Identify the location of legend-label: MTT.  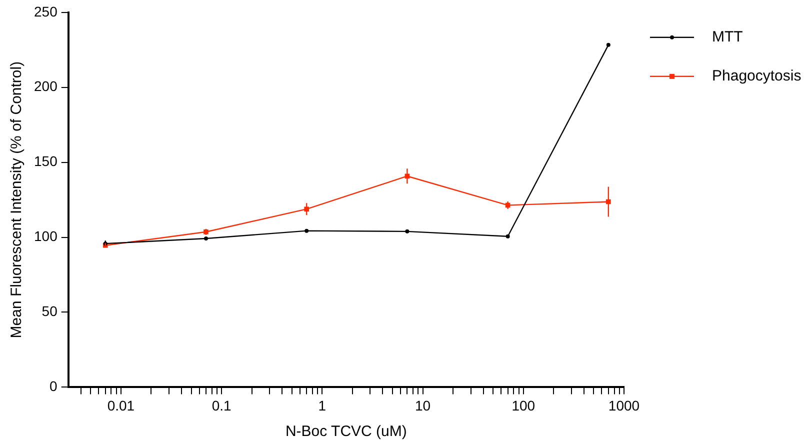
(727, 37).